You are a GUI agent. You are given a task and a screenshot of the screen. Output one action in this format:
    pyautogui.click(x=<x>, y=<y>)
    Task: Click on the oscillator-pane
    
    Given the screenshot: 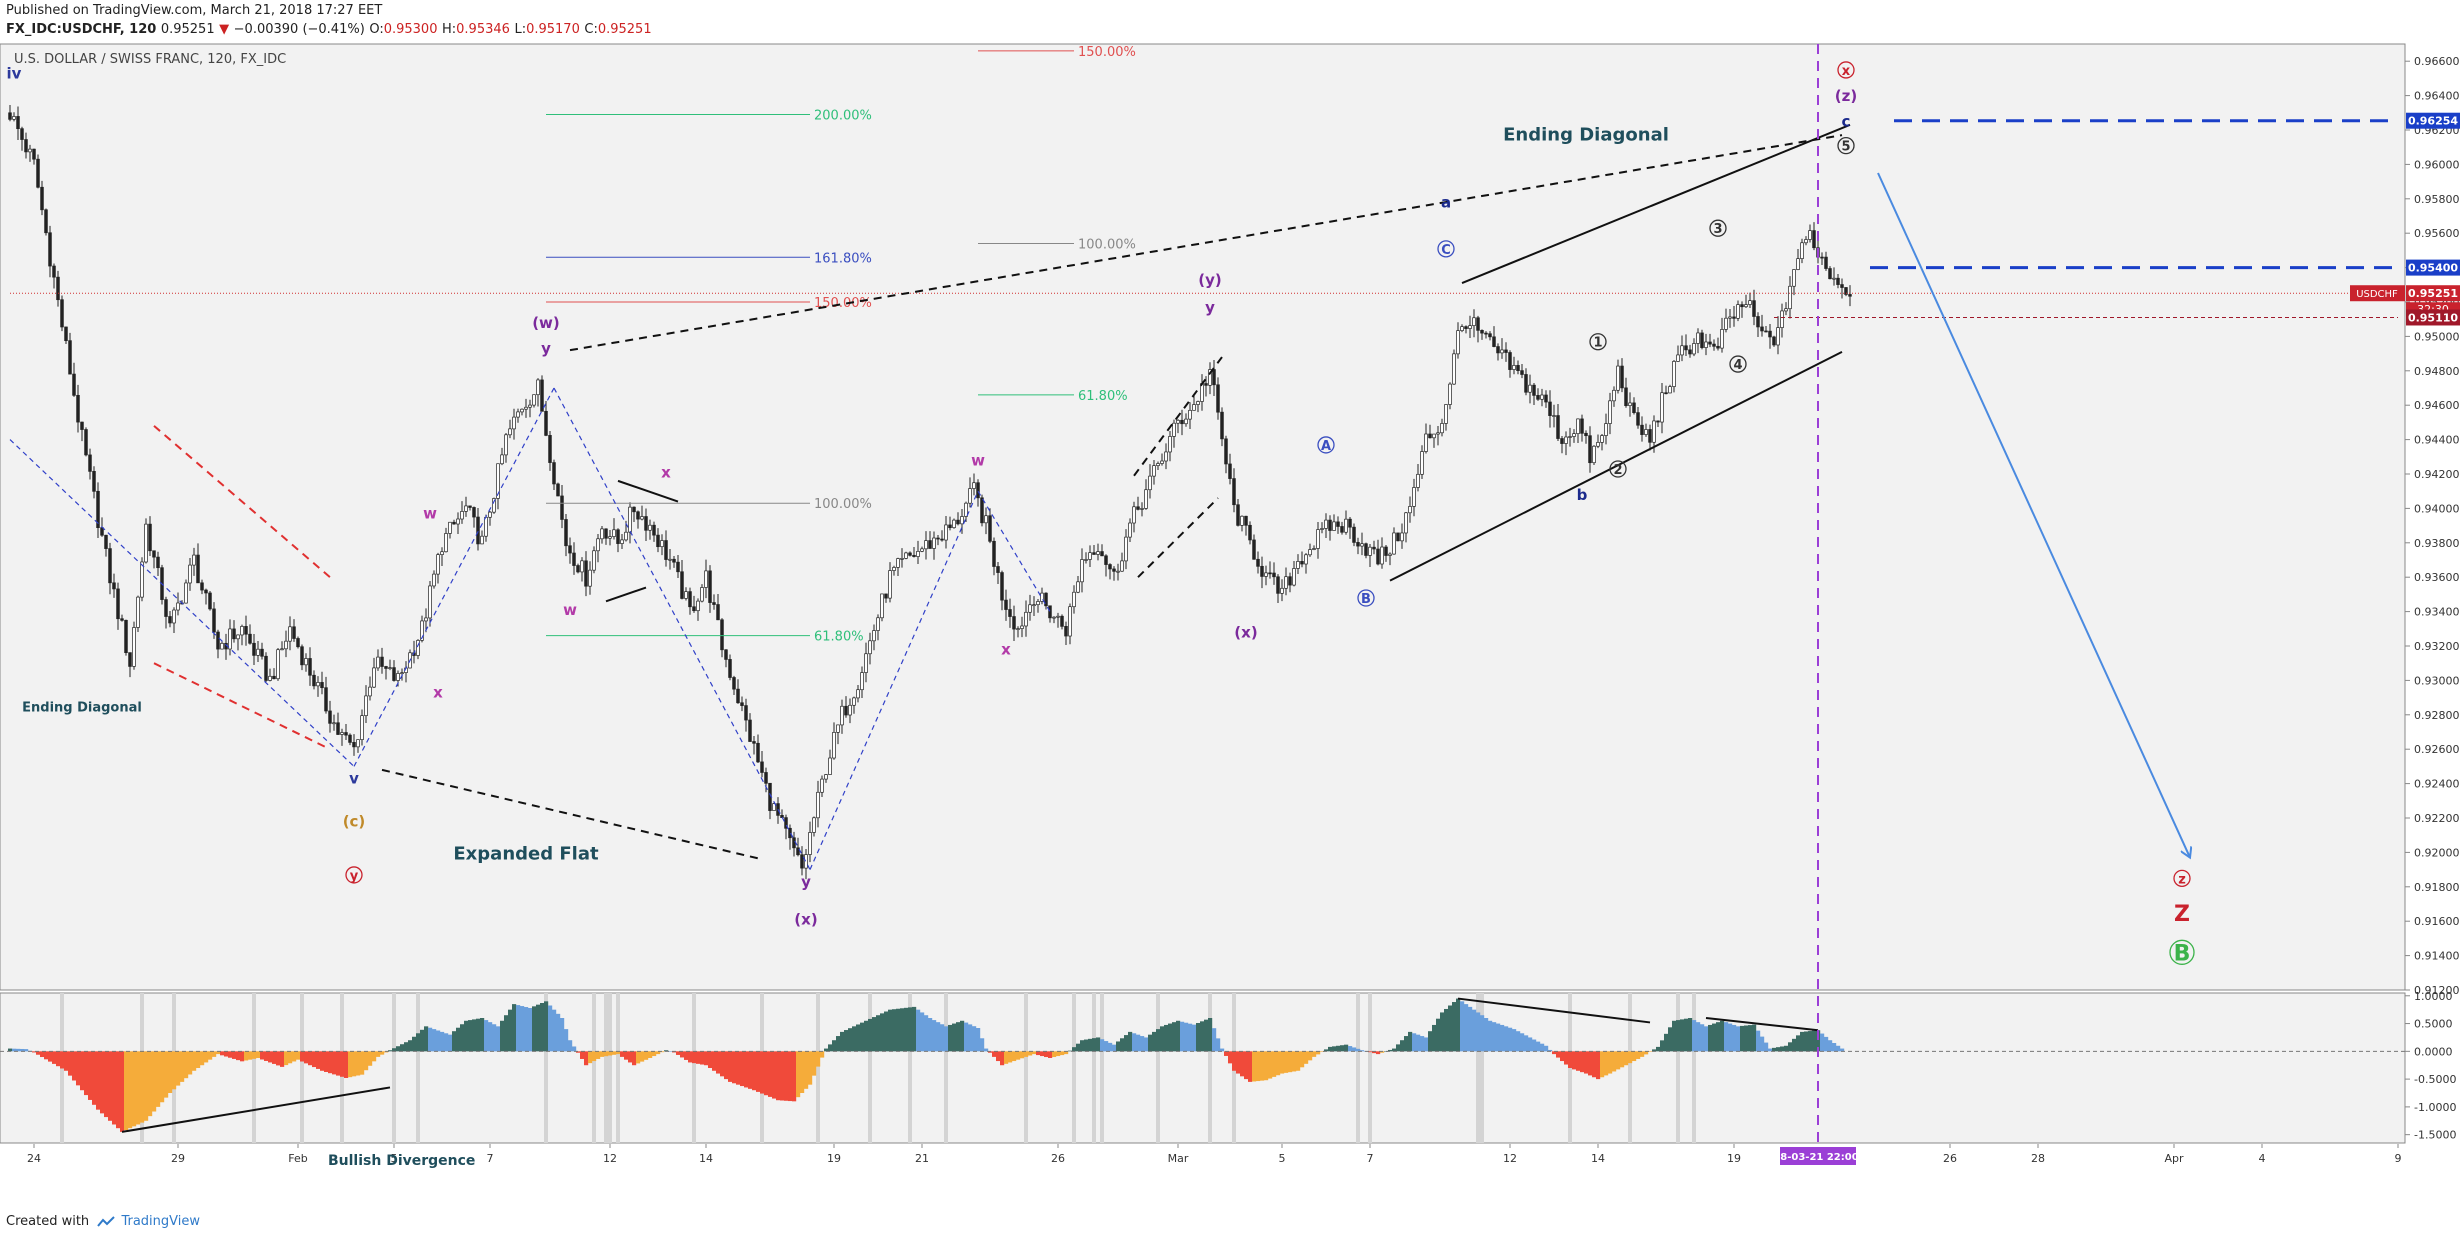 What is the action you would take?
    pyautogui.click(x=1203, y=1068)
    